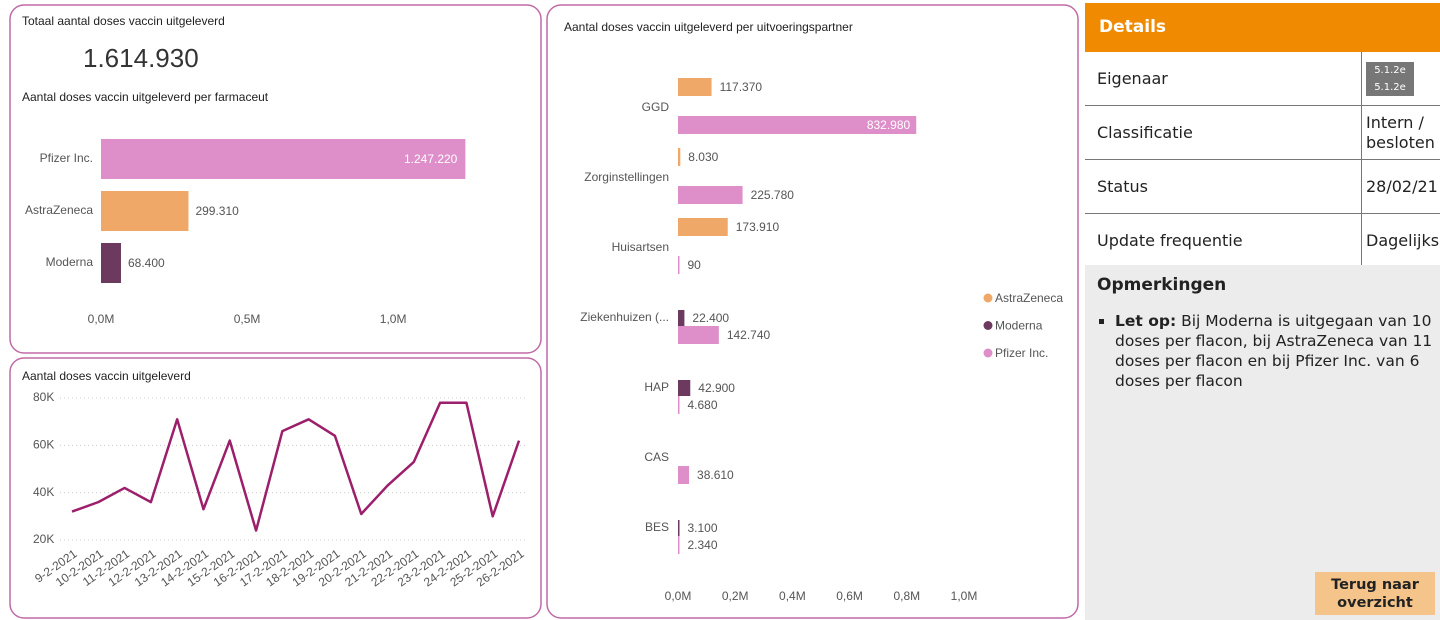 The image size is (1440, 620). Describe the element at coordinates (773, 195) in the screenshot. I see `data-label: 225.780` at that location.